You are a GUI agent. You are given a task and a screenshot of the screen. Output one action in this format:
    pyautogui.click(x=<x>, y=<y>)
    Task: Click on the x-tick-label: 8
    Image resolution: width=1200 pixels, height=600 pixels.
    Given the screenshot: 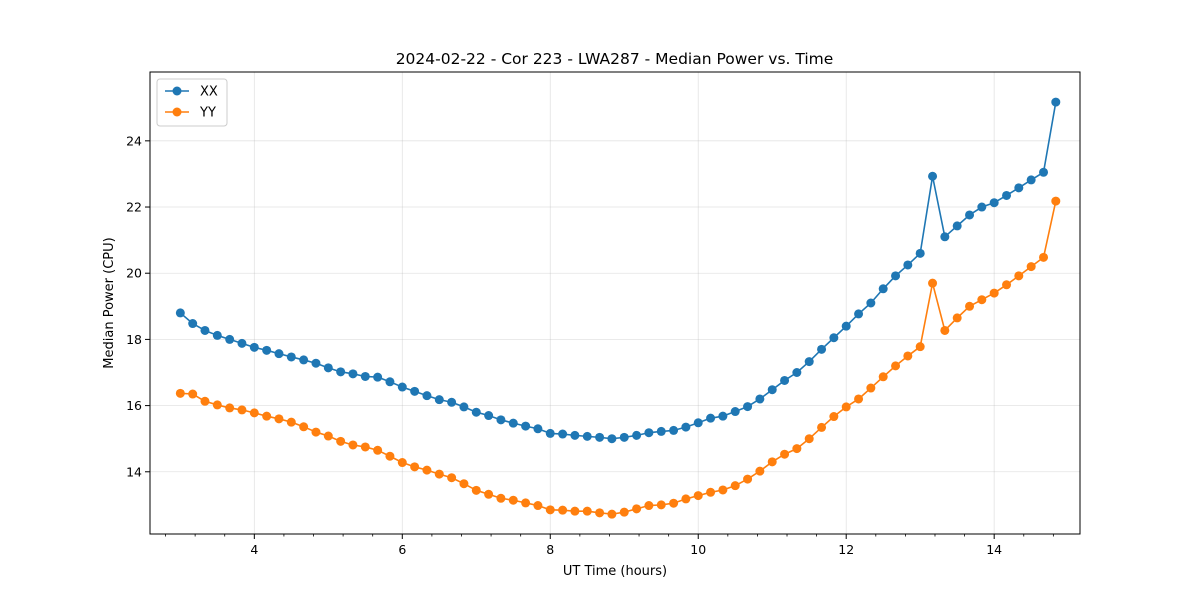 What is the action you would take?
    pyautogui.click(x=550, y=549)
    